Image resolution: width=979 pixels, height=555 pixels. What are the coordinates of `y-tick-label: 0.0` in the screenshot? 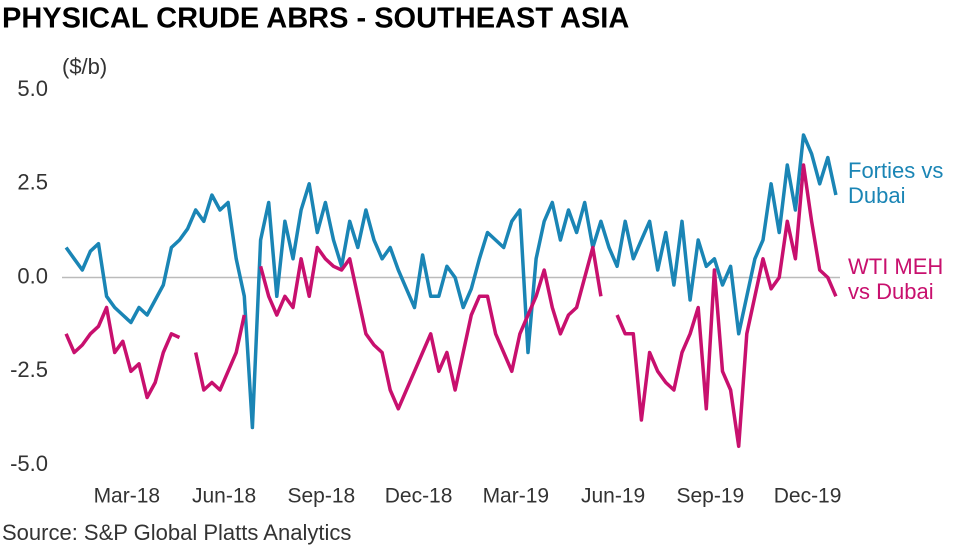 It's located at (32, 275).